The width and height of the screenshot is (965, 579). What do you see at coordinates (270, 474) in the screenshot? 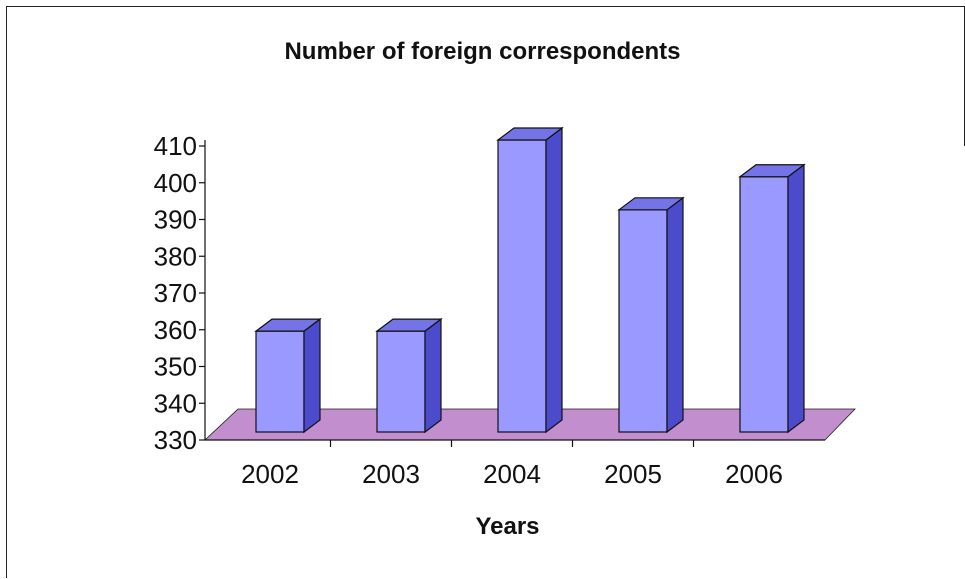
I see `x-tick-label: 2002` at bounding box center [270, 474].